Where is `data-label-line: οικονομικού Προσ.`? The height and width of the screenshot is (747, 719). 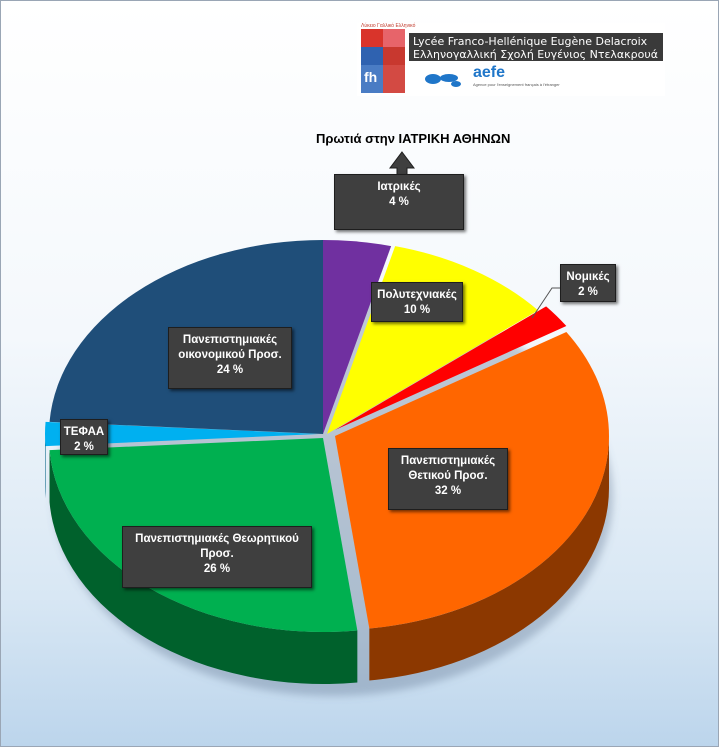 data-label-line: οικονομικού Προσ. is located at coordinates (230, 355).